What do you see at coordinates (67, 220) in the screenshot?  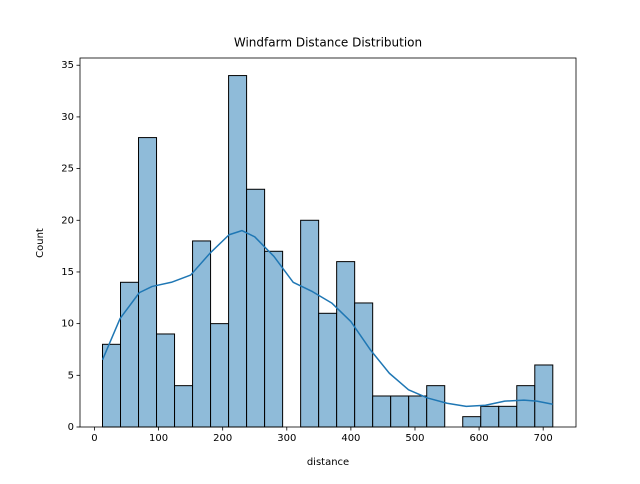 I see `y-tick-label: 20` at bounding box center [67, 220].